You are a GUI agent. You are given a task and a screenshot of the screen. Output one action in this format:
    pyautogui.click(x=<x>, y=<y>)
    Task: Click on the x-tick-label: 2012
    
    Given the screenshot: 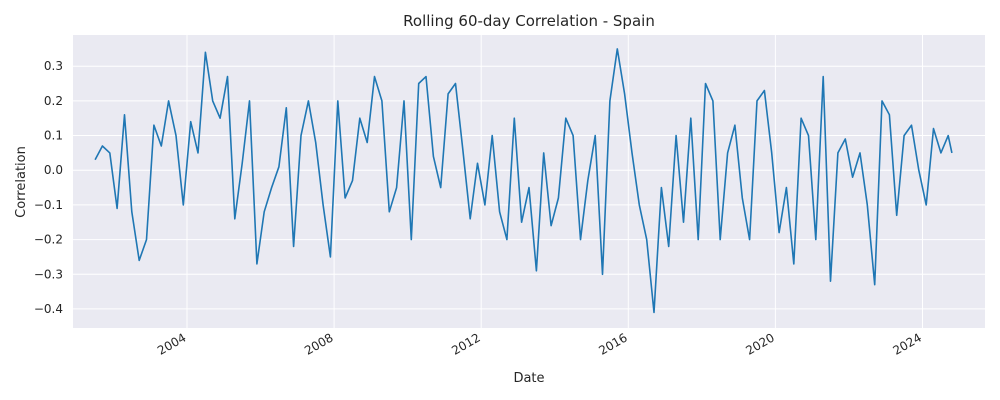 What is the action you would take?
    pyautogui.click(x=465, y=343)
    